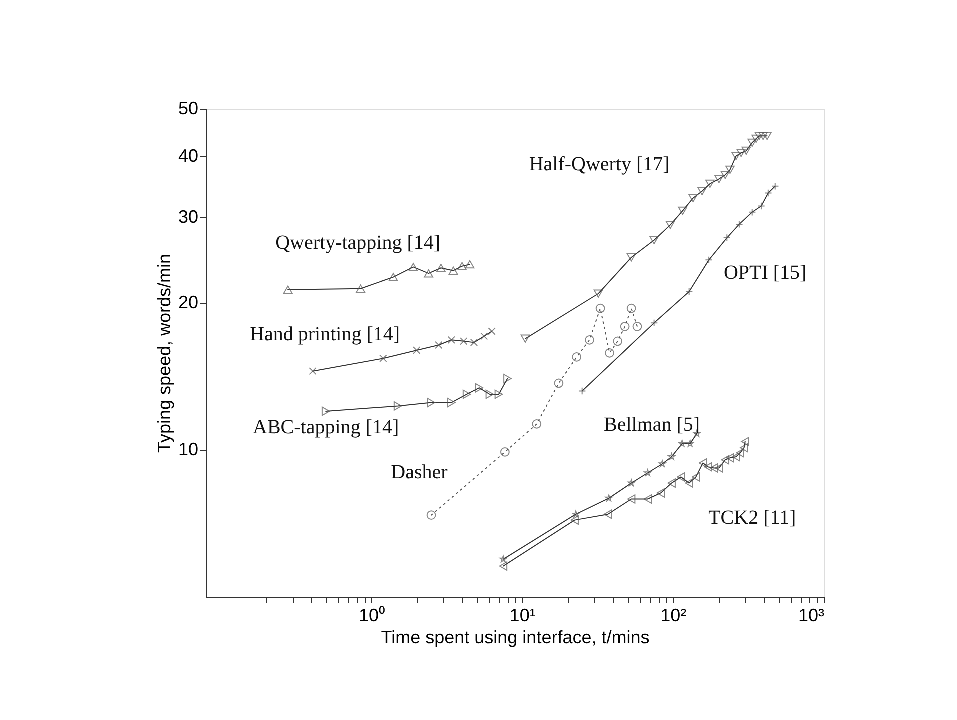  What do you see at coordinates (599, 165) in the screenshot?
I see `series-label: Half-Qwerty [17]` at bounding box center [599, 165].